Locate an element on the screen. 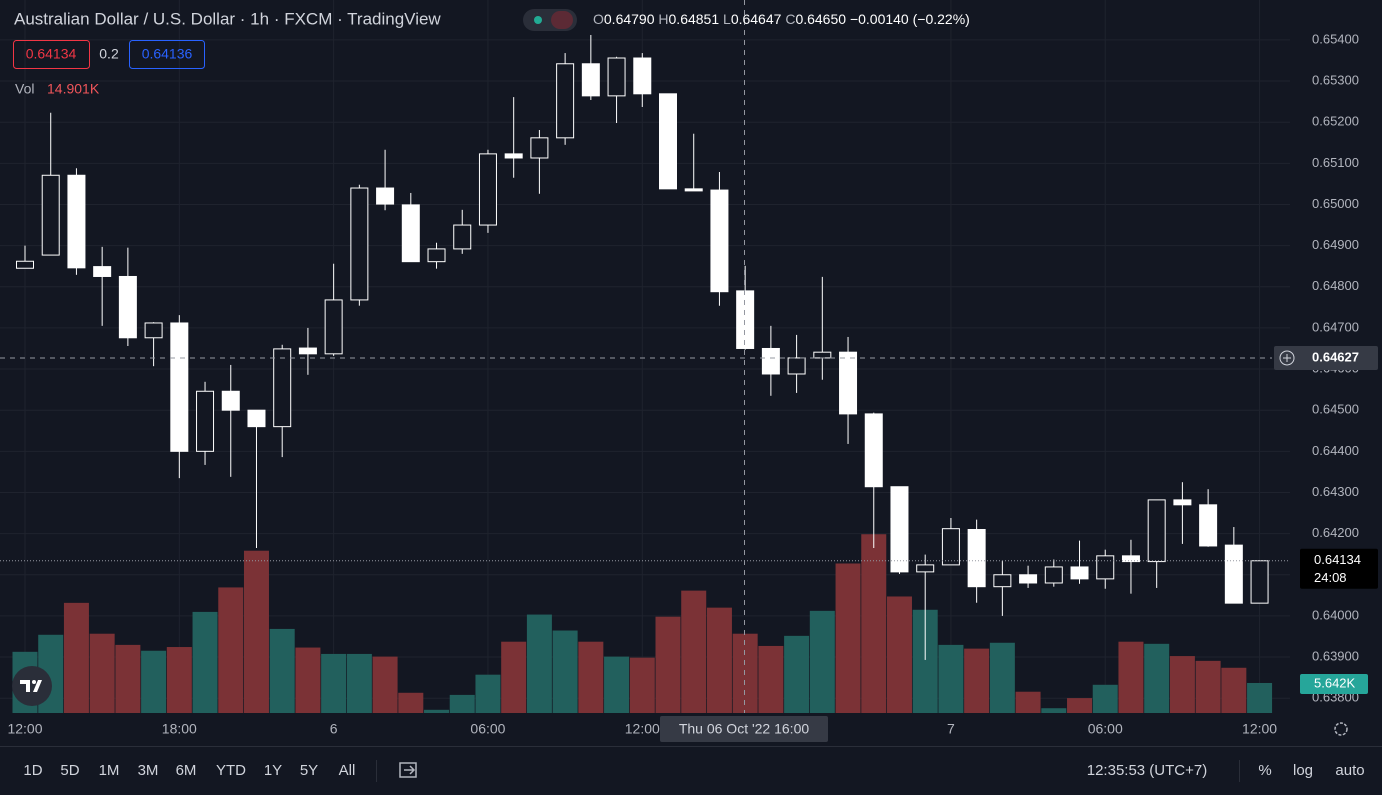 The image size is (1382, 795). range-button: 1M is located at coordinates (109, 770).